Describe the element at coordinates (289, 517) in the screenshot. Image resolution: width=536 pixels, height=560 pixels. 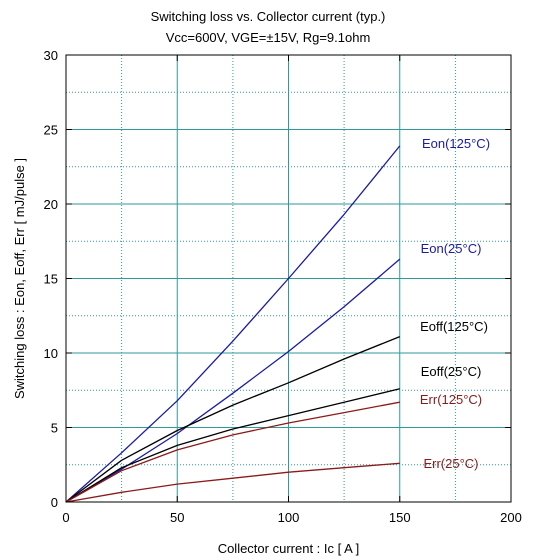
I see `x-tick-label: 100` at that location.